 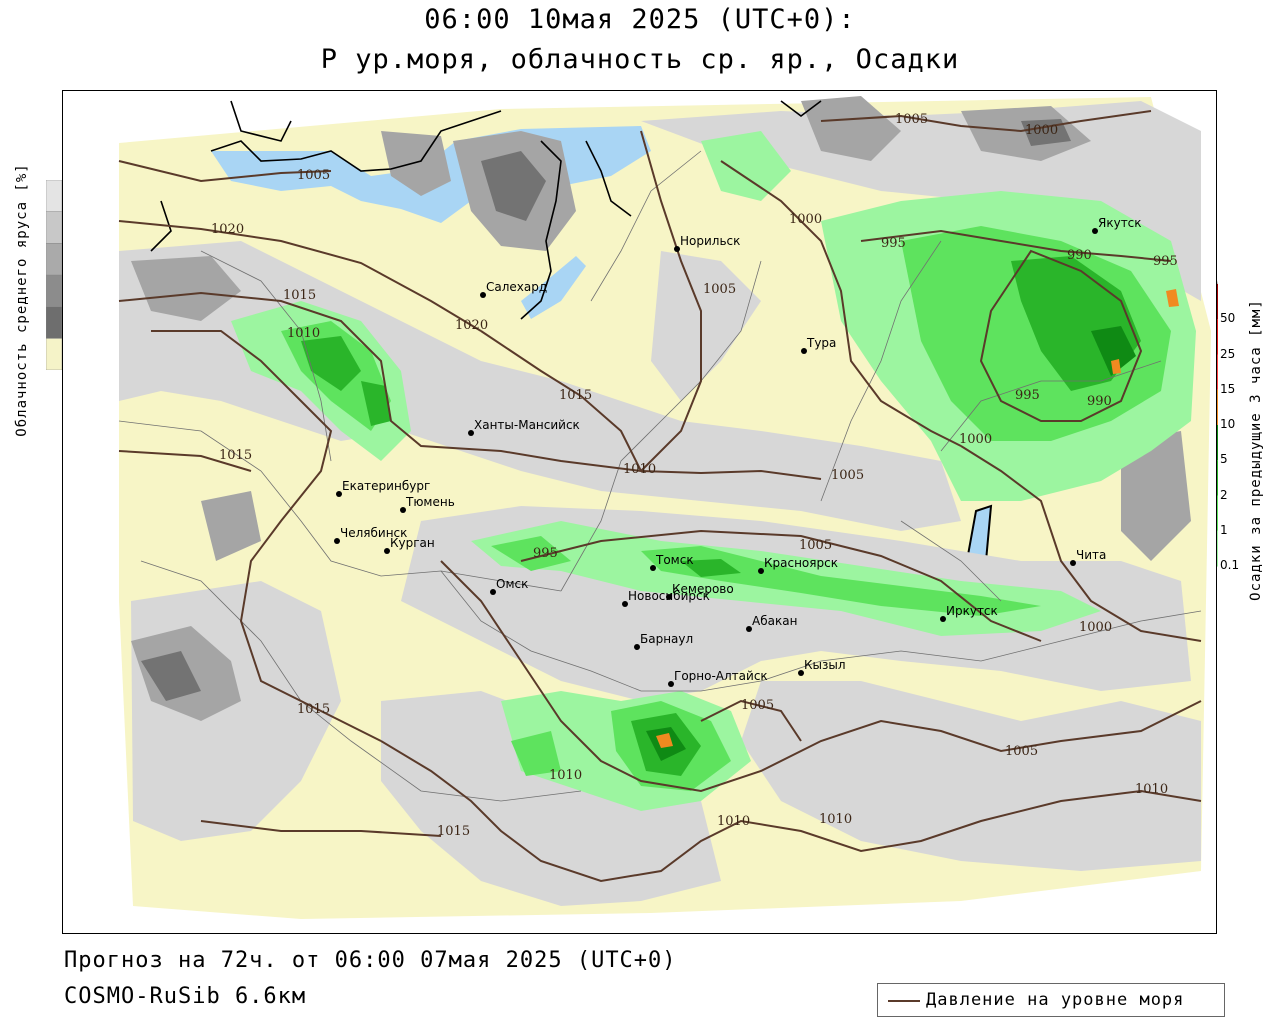 I want to click on city-label: Кемерово, so click(x=703, y=589).